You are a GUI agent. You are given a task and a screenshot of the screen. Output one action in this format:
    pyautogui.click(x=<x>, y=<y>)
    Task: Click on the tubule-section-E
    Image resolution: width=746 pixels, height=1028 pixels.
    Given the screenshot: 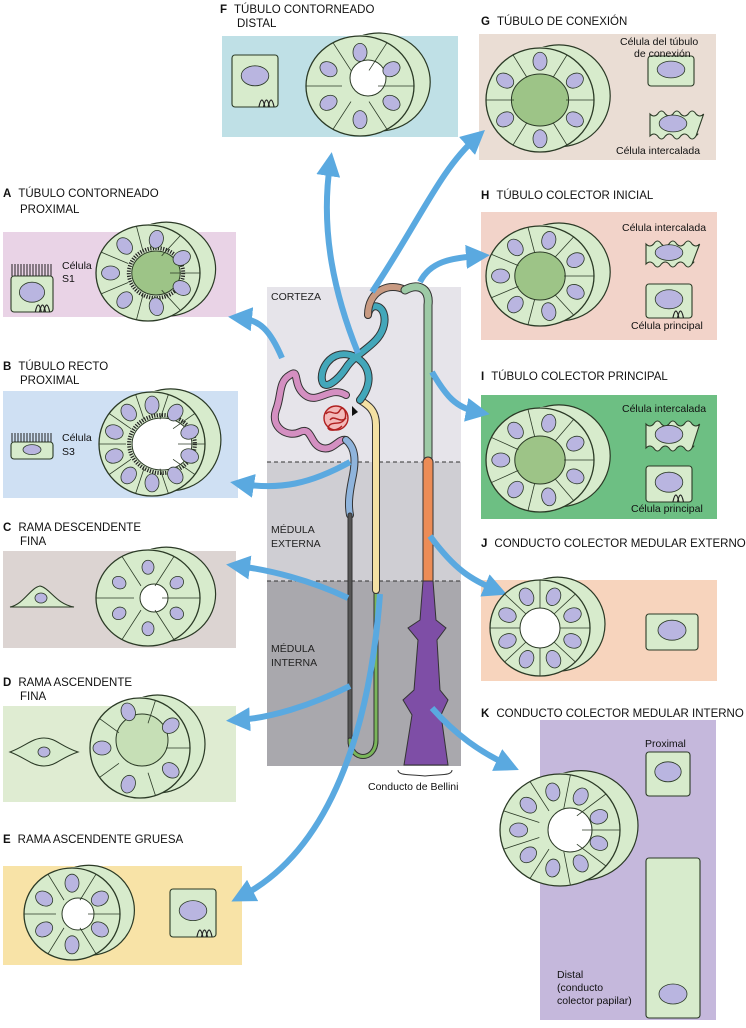 What is the action you would take?
    pyautogui.click(x=79, y=912)
    